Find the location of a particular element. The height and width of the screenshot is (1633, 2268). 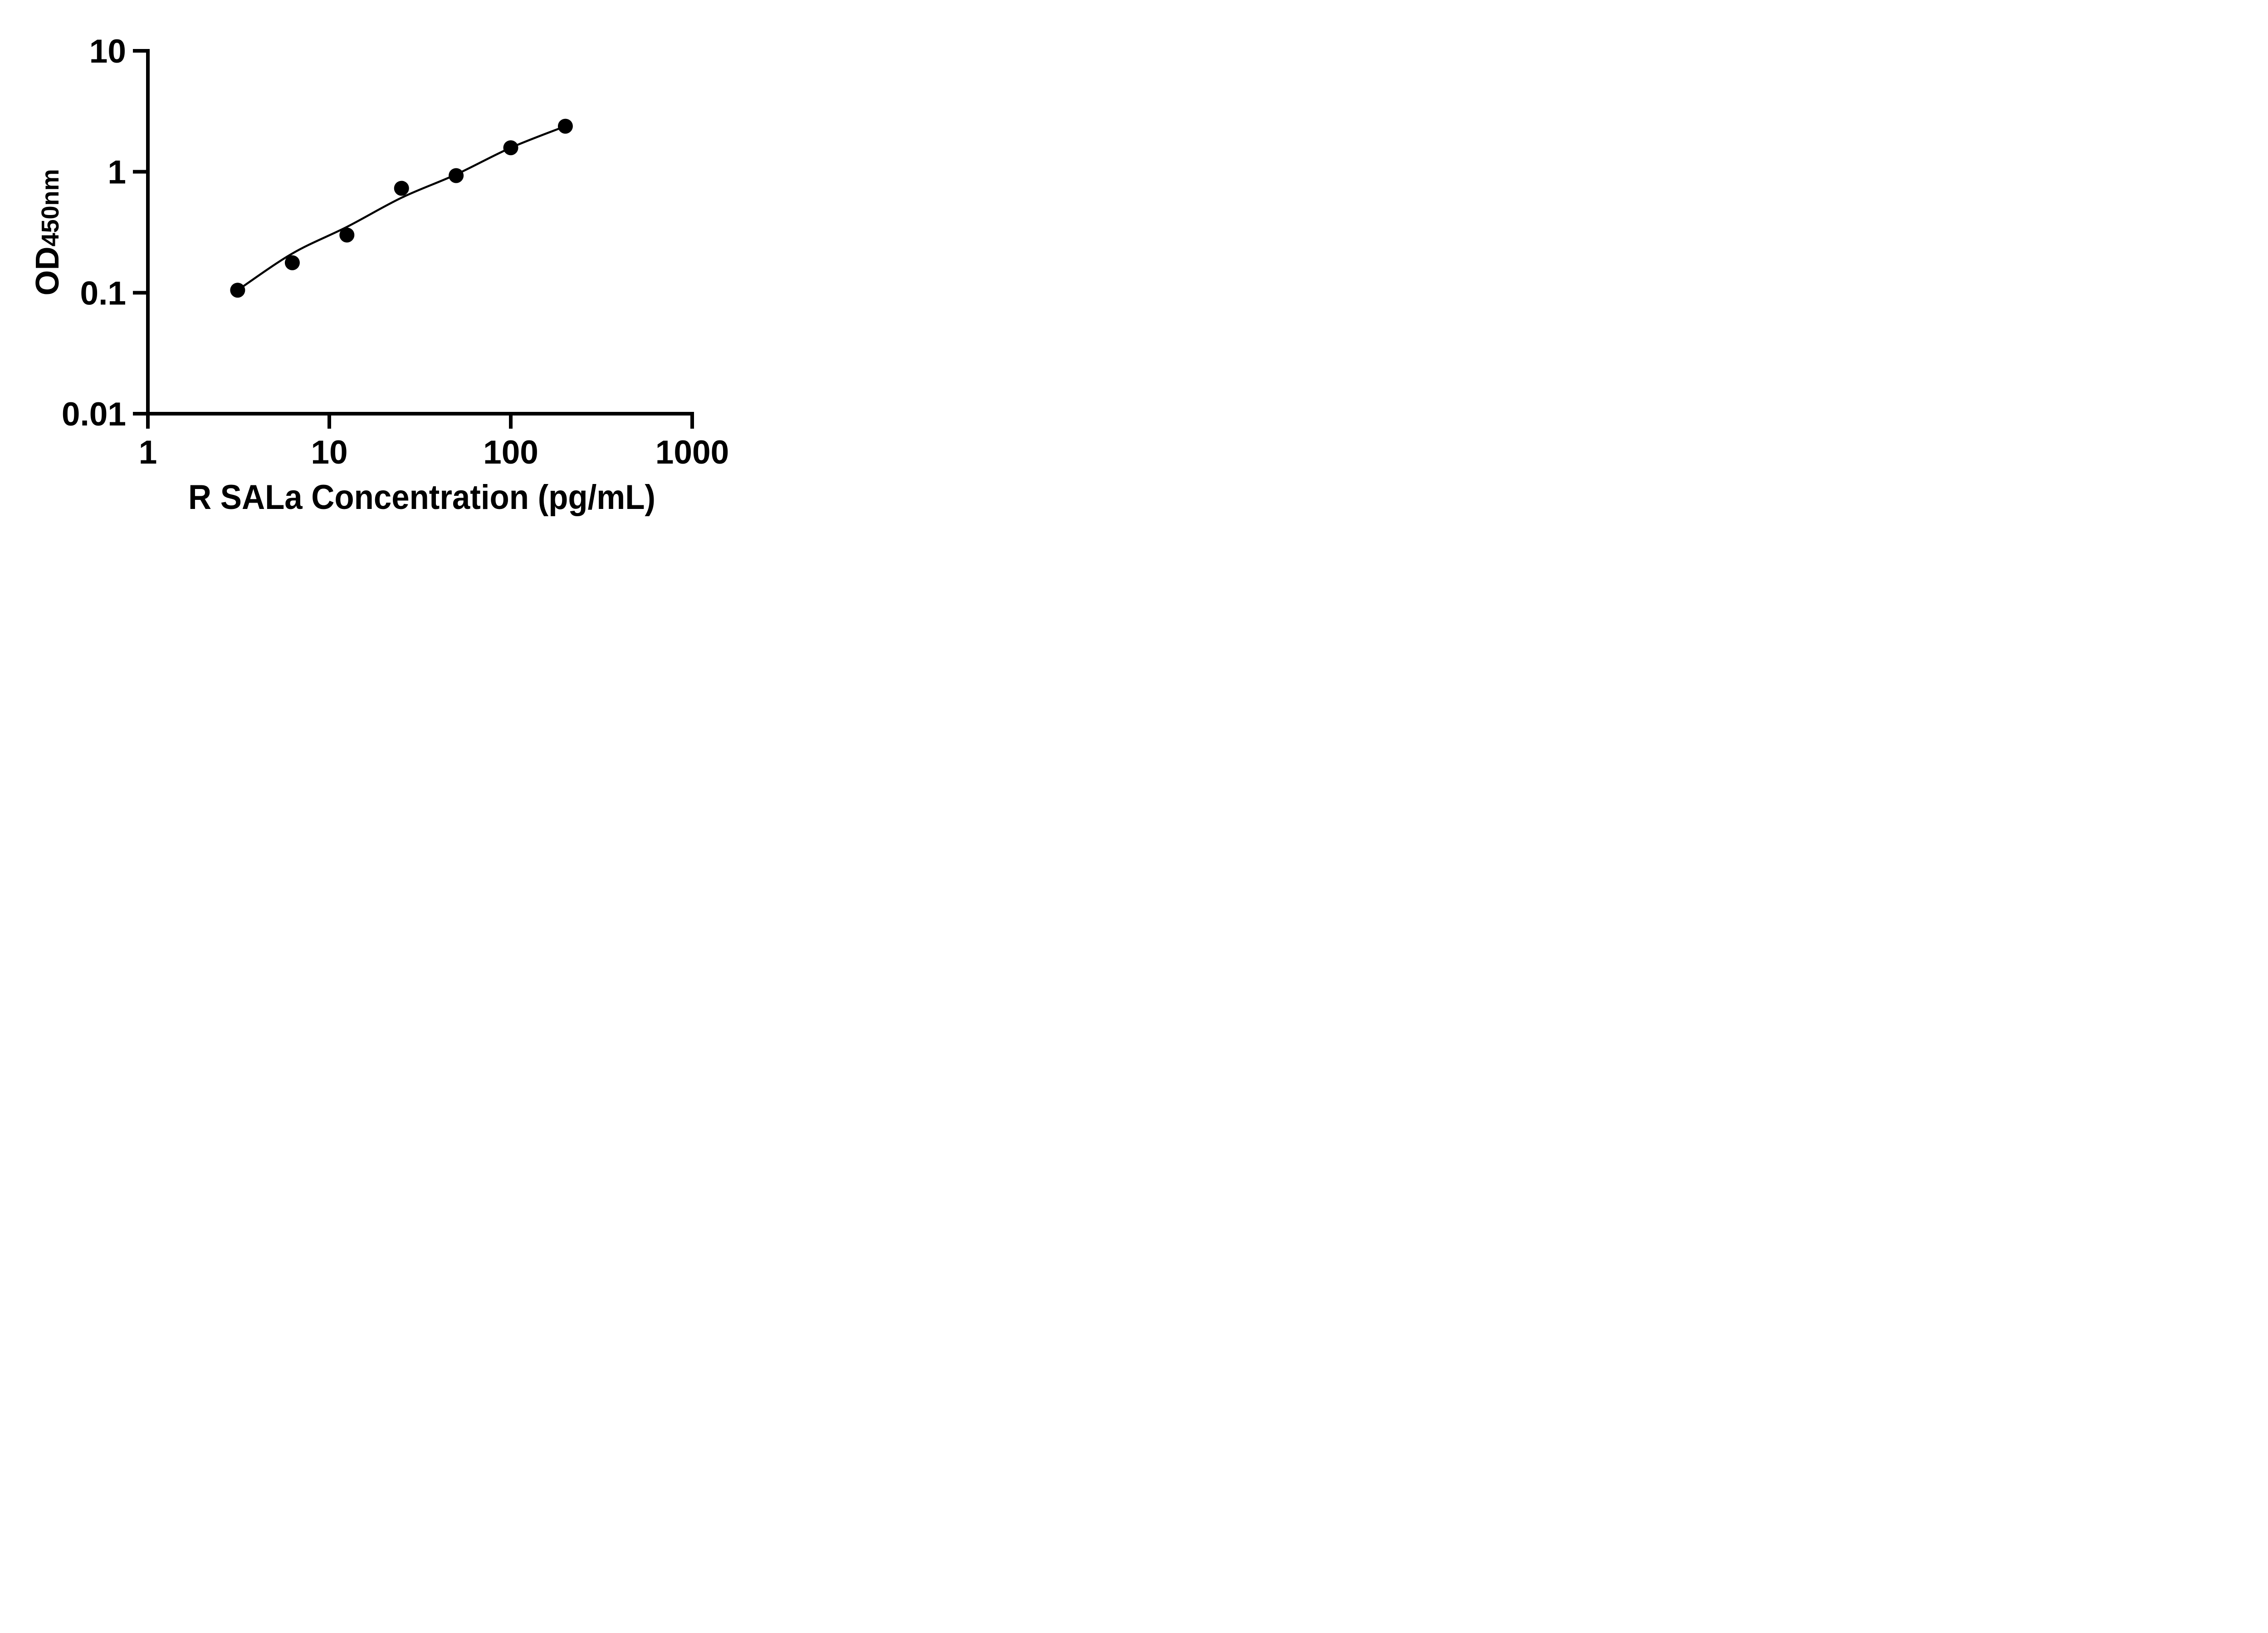

y-axis-title-main: OD is located at coordinates (48, 271).